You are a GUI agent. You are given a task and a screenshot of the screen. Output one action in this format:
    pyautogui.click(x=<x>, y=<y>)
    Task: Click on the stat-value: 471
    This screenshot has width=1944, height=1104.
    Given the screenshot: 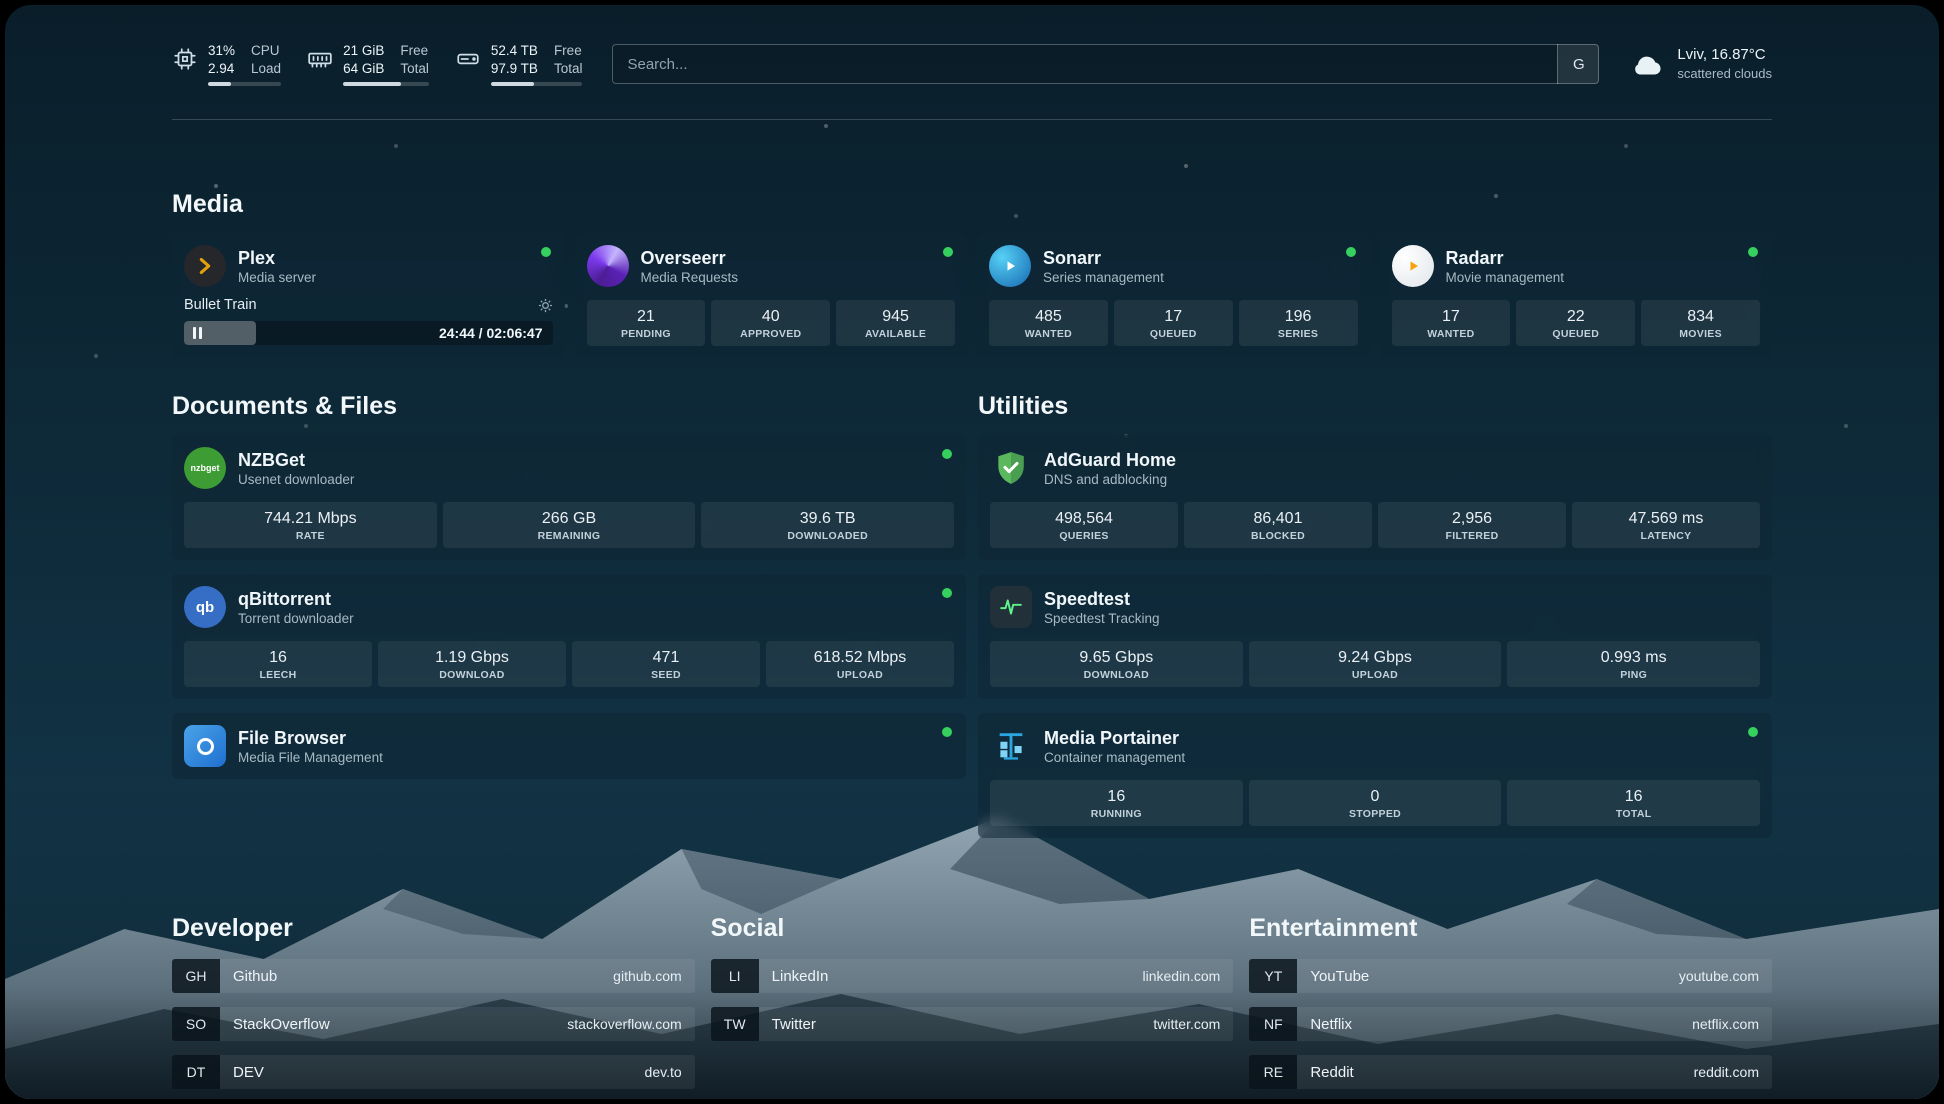 What is the action you would take?
    pyautogui.click(x=666, y=657)
    